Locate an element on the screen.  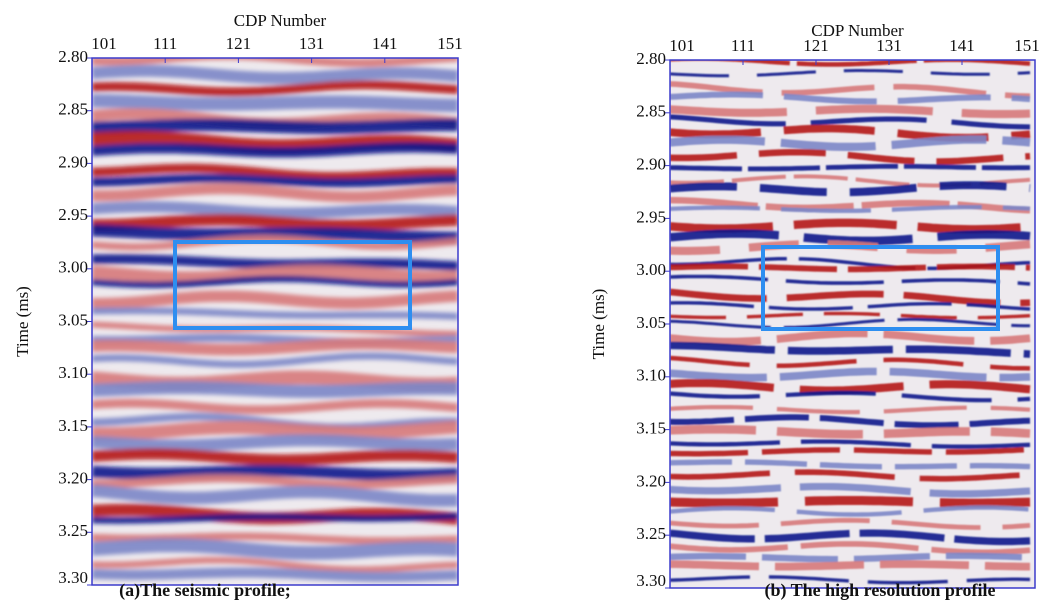
y-tick-label: 3.30 is located at coordinates (651, 580).